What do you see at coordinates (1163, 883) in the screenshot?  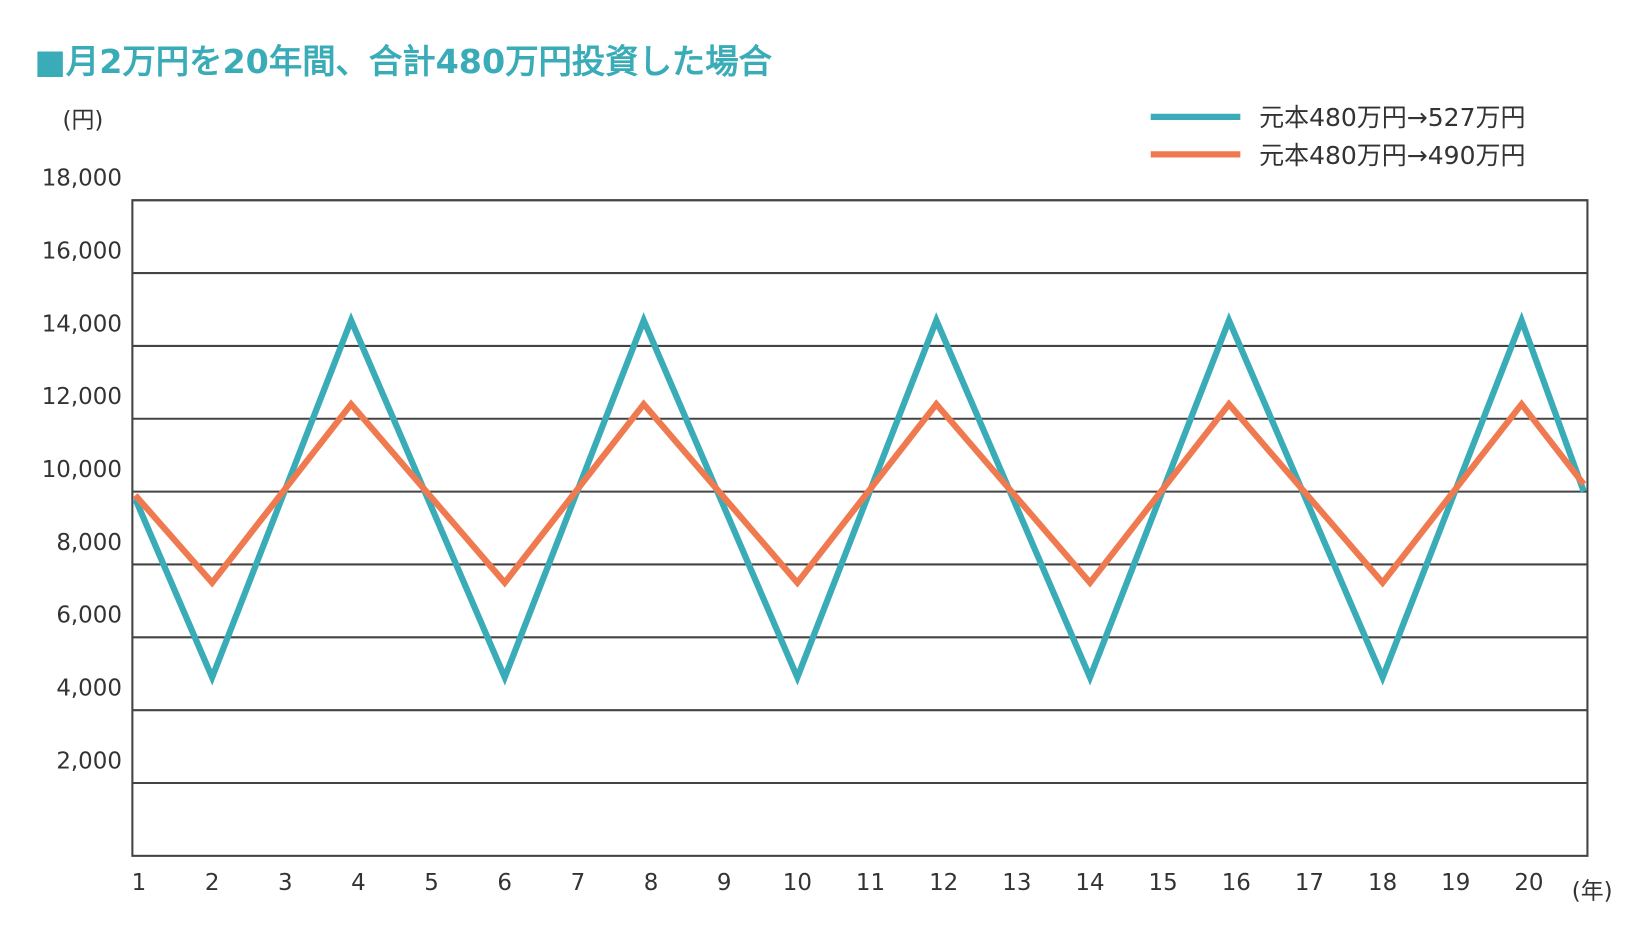 I see `x-tick-label: 15` at bounding box center [1163, 883].